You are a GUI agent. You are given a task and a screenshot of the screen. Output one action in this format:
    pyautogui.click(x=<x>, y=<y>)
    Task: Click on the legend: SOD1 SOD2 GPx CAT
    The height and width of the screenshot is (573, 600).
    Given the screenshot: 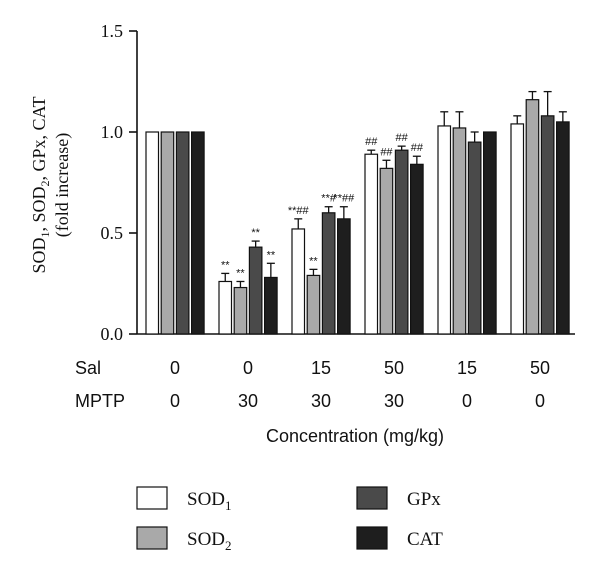 What is the action you would take?
    pyautogui.click(x=289, y=519)
    